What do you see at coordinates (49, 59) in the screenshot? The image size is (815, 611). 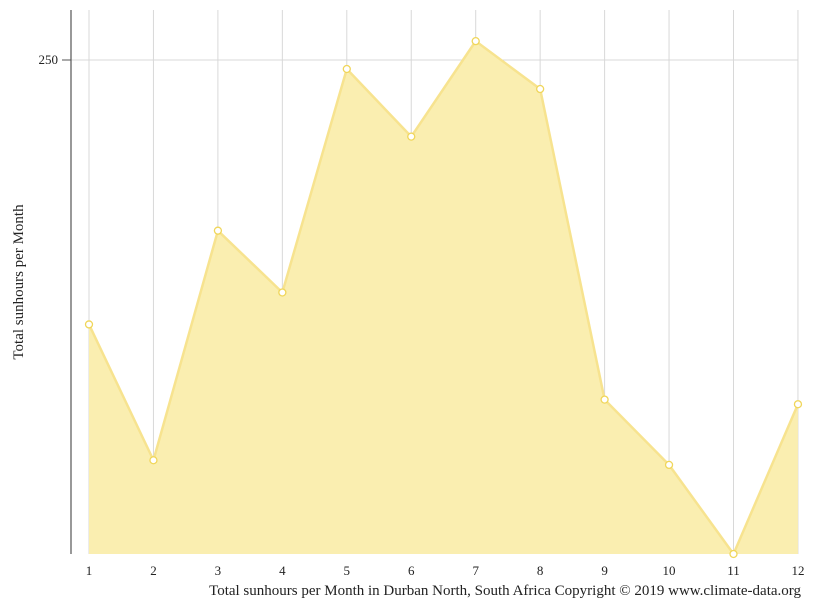 I see `y-tick-label-250: 250` at bounding box center [49, 59].